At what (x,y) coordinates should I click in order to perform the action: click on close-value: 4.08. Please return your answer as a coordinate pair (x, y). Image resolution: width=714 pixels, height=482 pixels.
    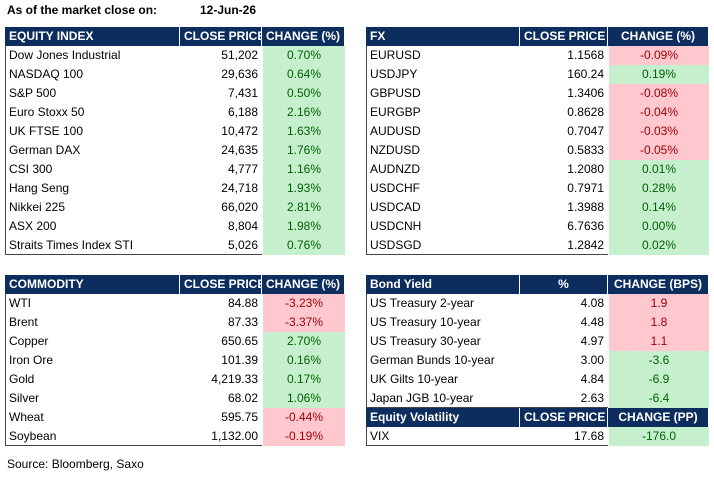
    Looking at the image, I should click on (592, 303).